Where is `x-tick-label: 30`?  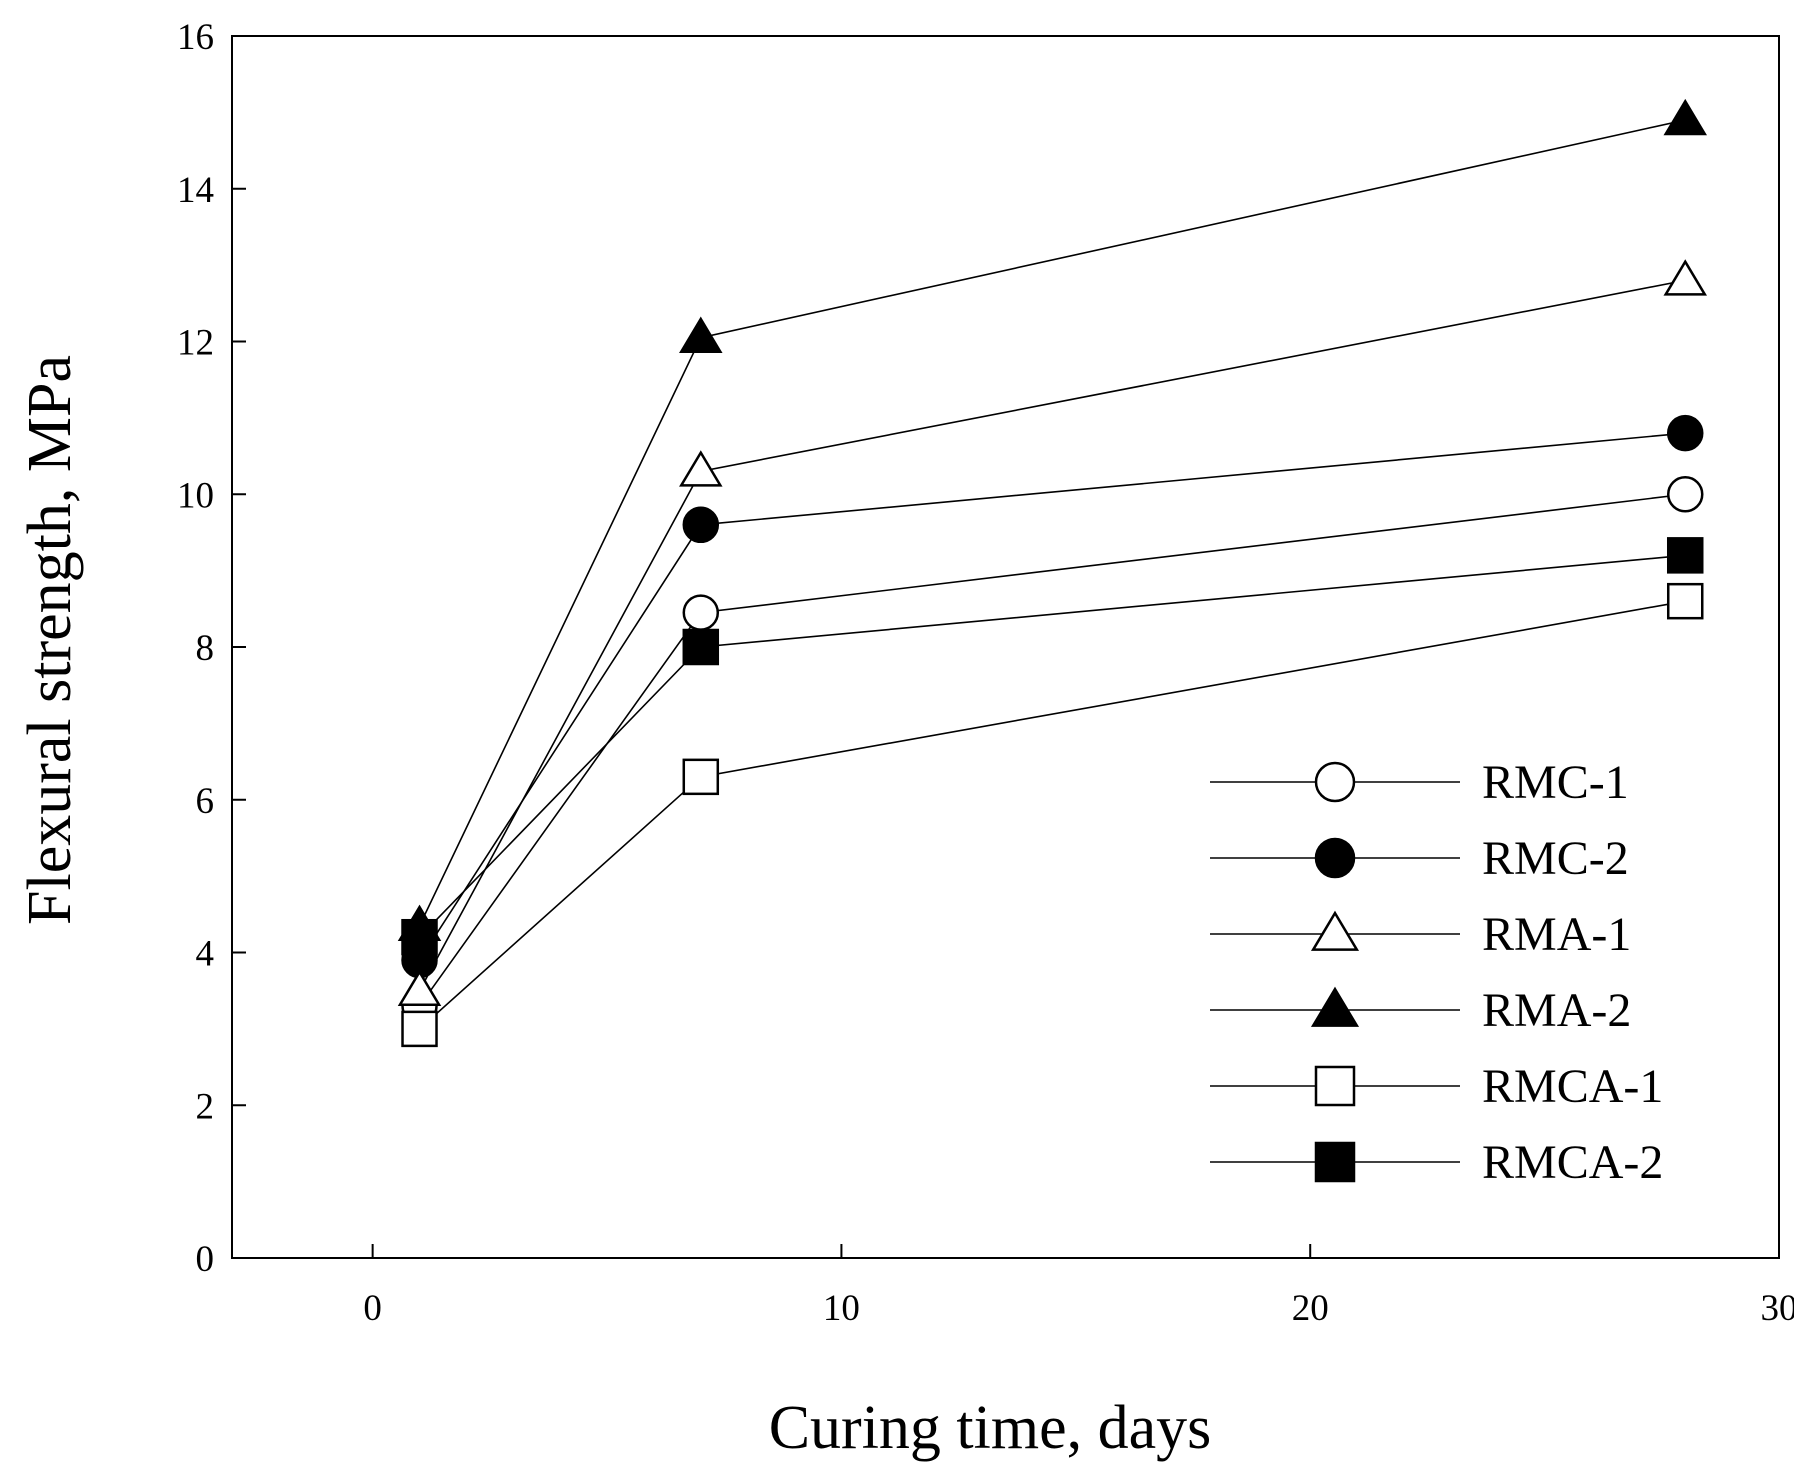
x-tick-label: 30 is located at coordinates (1777, 1308).